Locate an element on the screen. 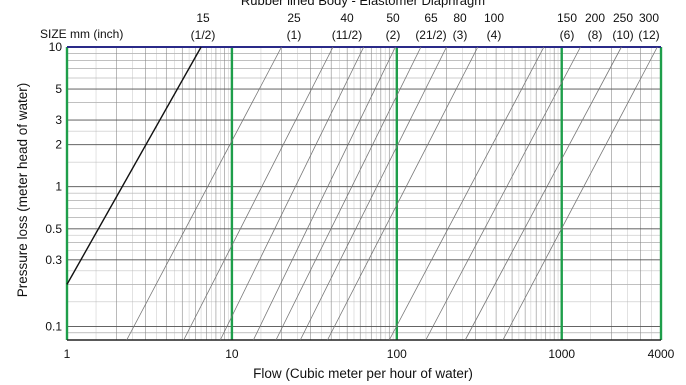 The width and height of the screenshot is (686, 385). size-mm-label: 250 is located at coordinates (623, 18).